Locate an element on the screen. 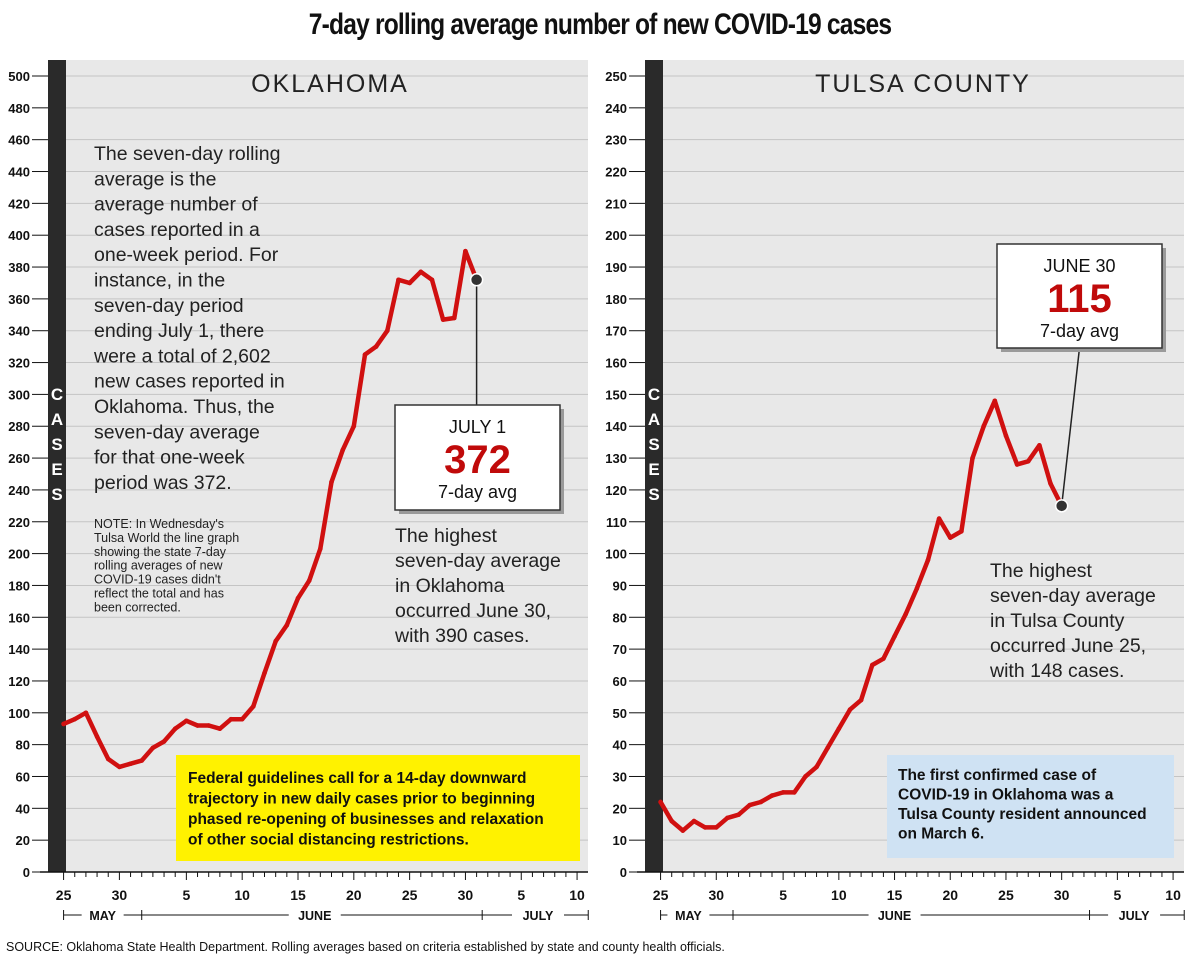 The image size is (1200, 971). y-tick-label: 10 is located at coordinates (620, 840).